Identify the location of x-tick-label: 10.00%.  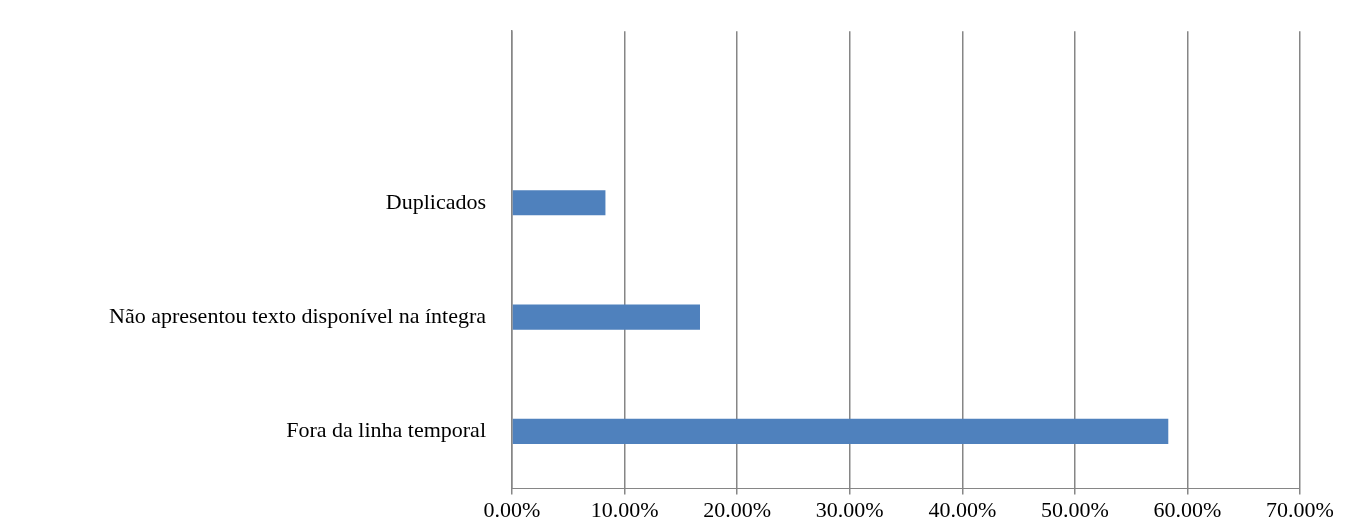
(624, 509).